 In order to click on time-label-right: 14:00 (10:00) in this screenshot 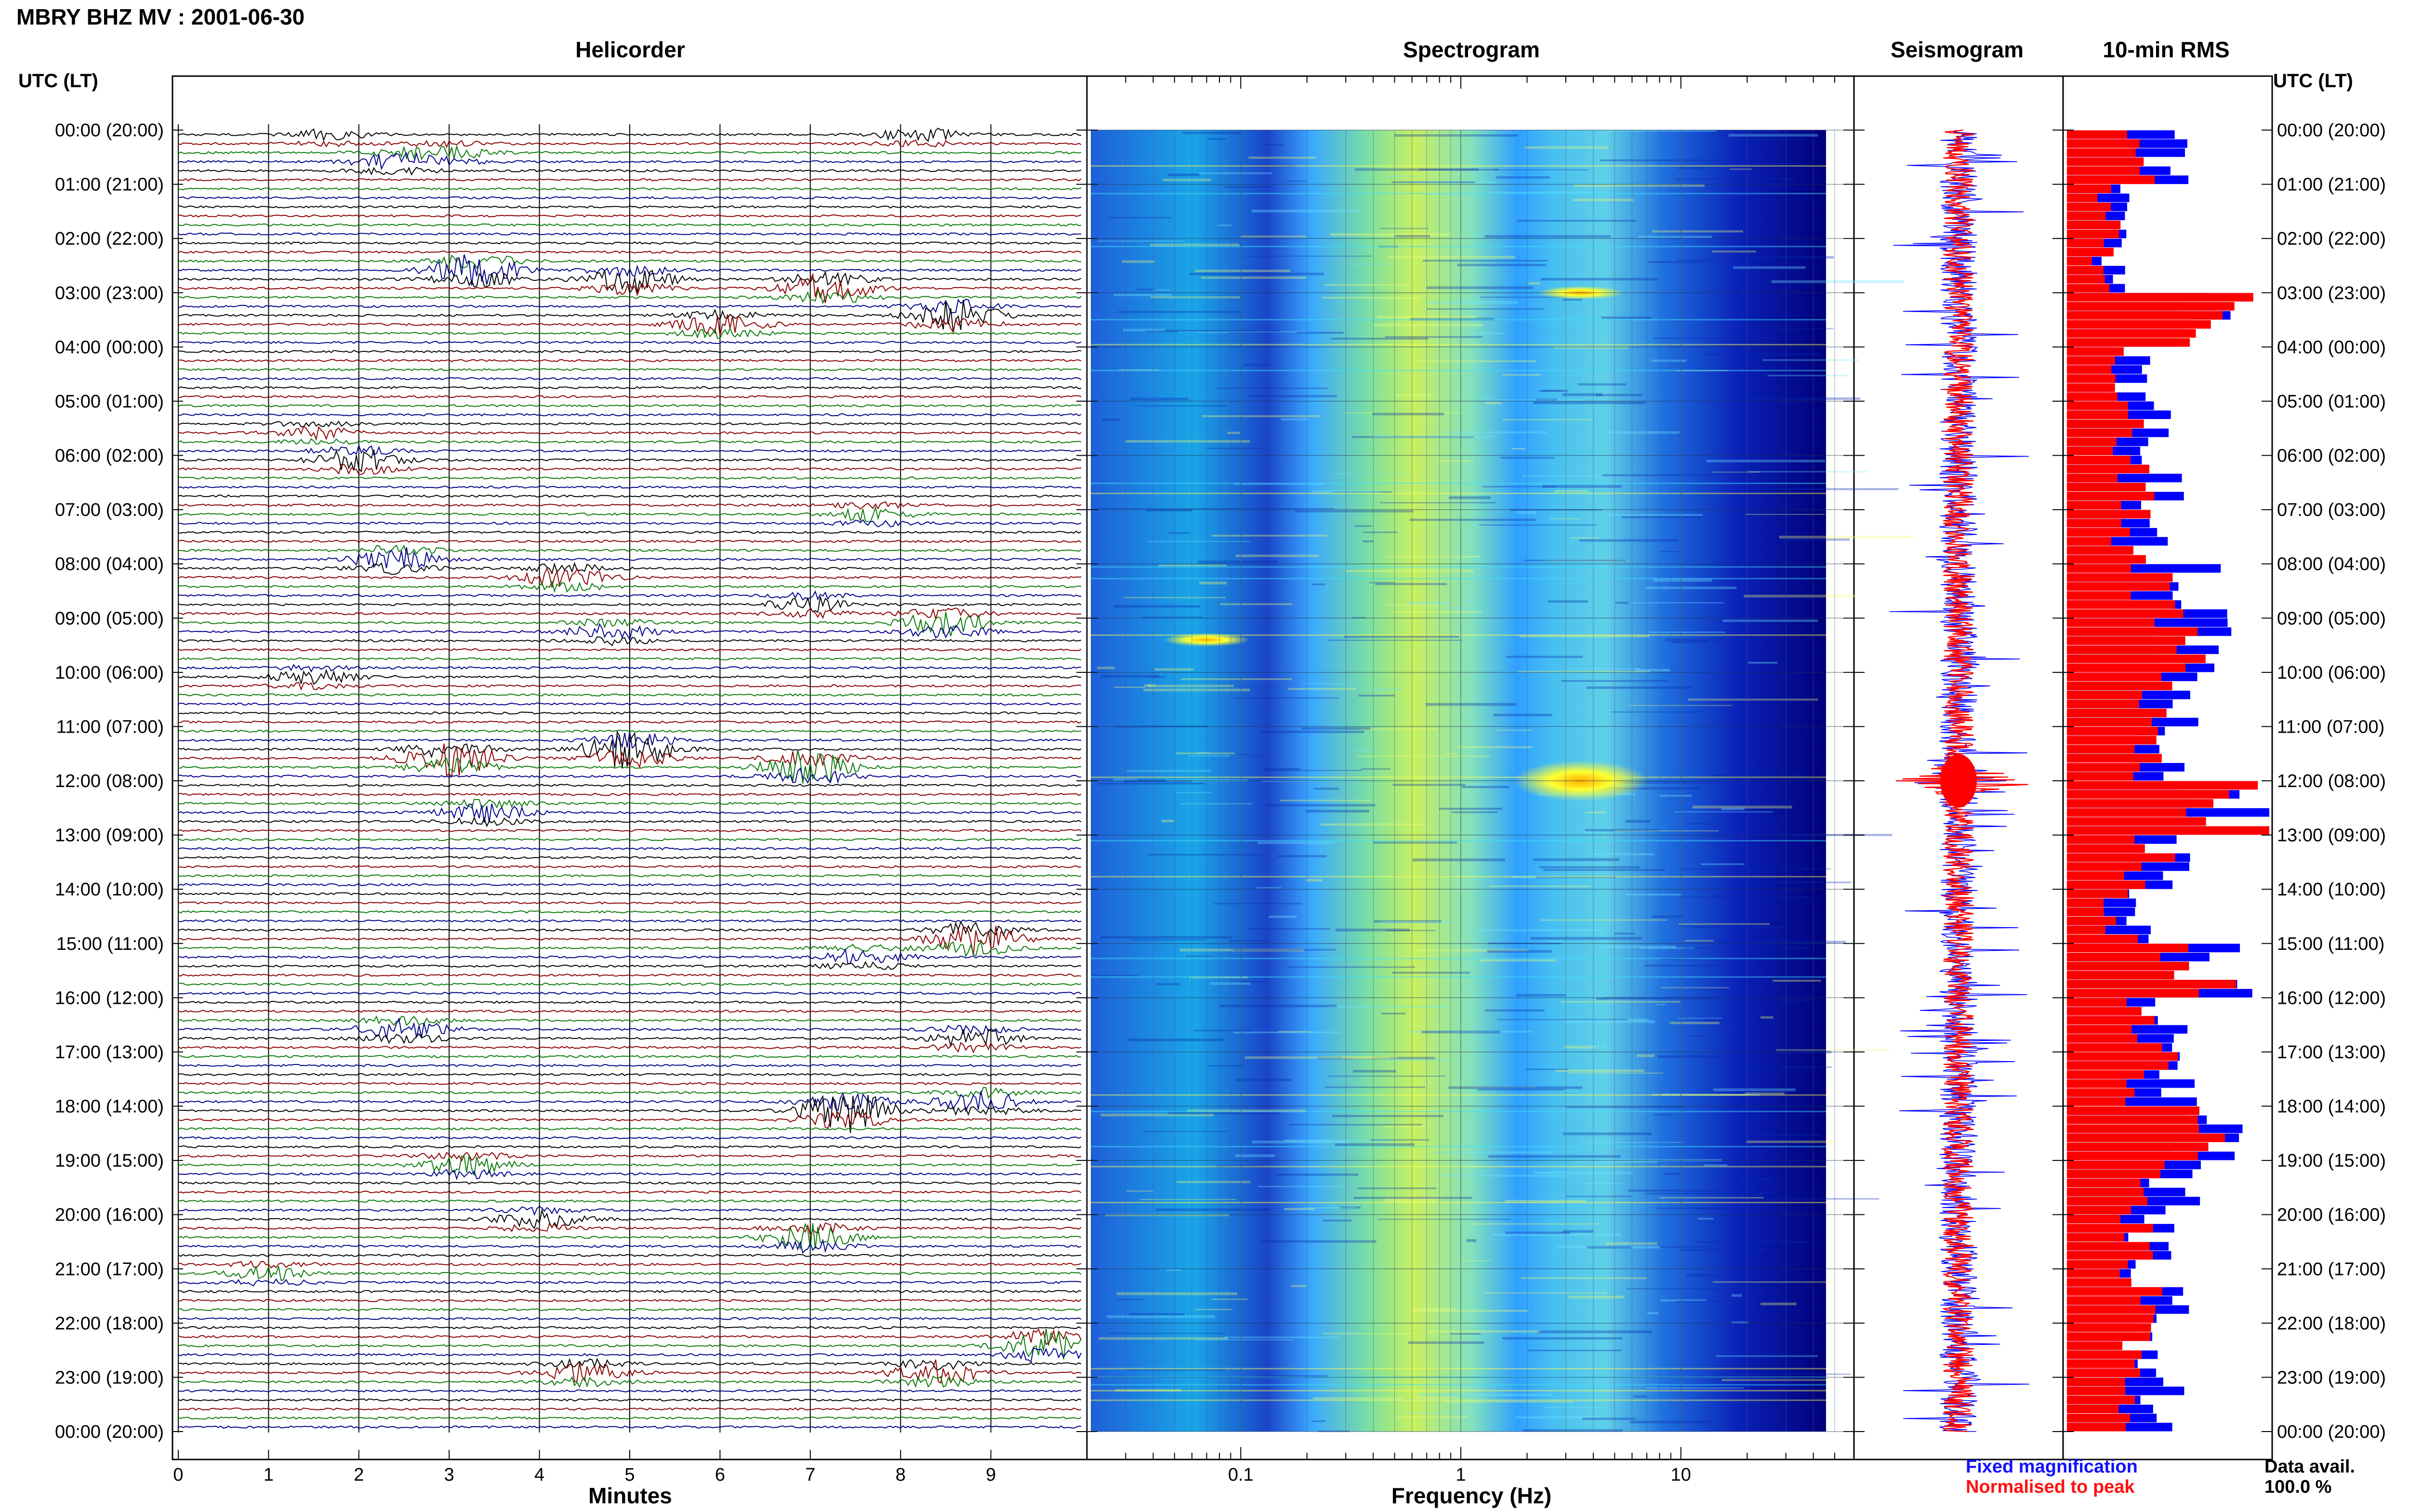, I will do `click(2331, 890)`.